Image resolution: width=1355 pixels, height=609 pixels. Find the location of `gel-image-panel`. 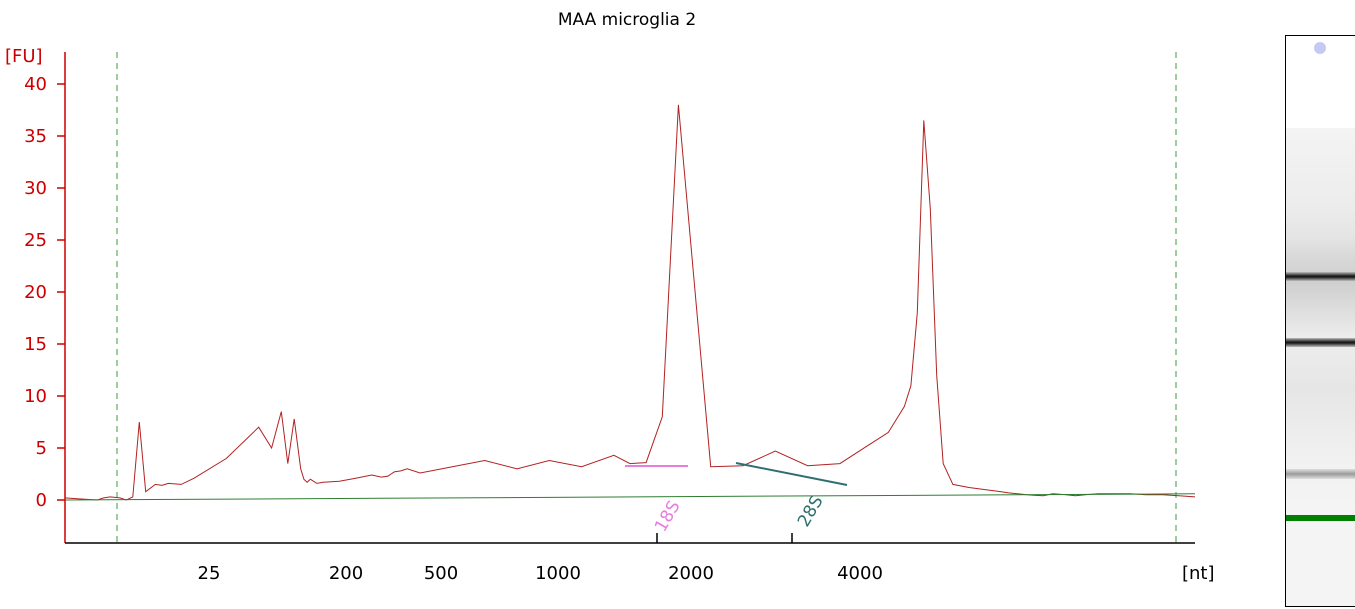

gel-image-panel is located at coordinates (1320, 321).